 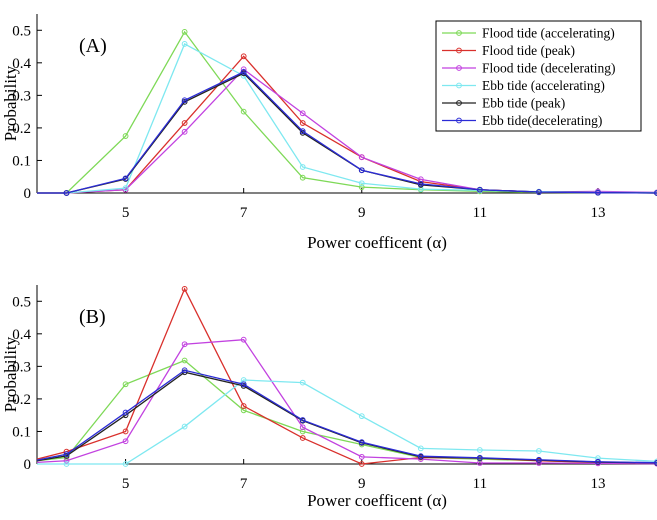 I want to click on legend-label: Ebb tide(decelerating), so click(x=542, y=120).